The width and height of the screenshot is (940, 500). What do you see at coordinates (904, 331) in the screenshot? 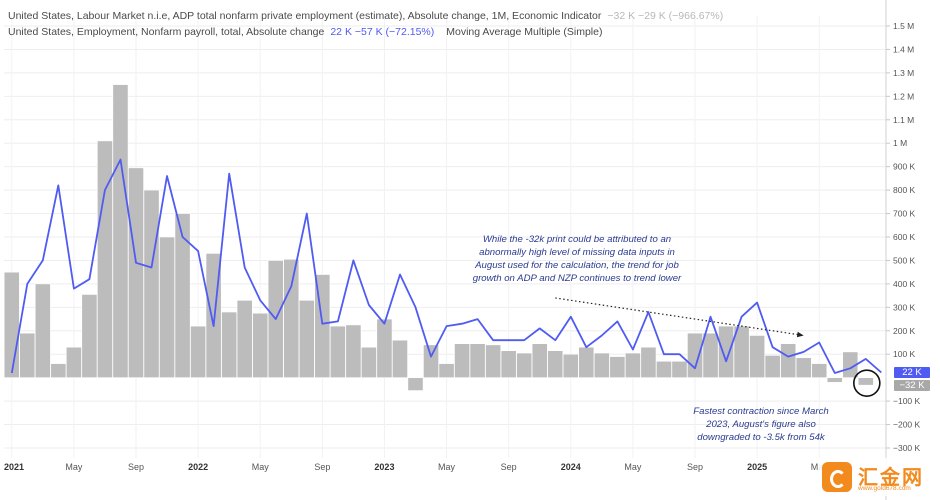
I see `y-tick-label: 200 K` at bounding box center [904, 331].